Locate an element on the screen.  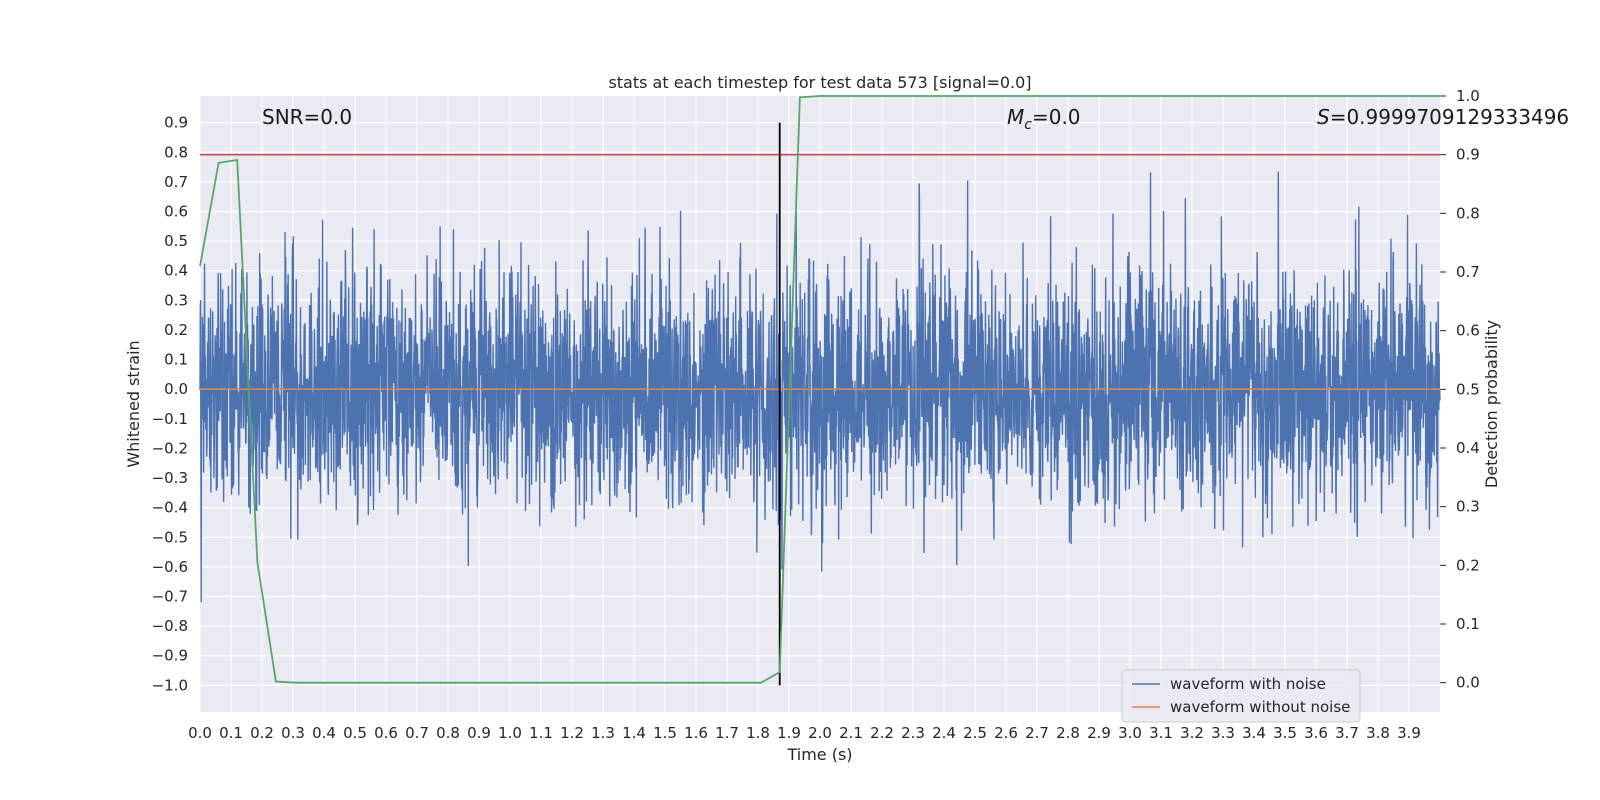
x-tick-label: 2.4 is located at coordinates (944, 733).